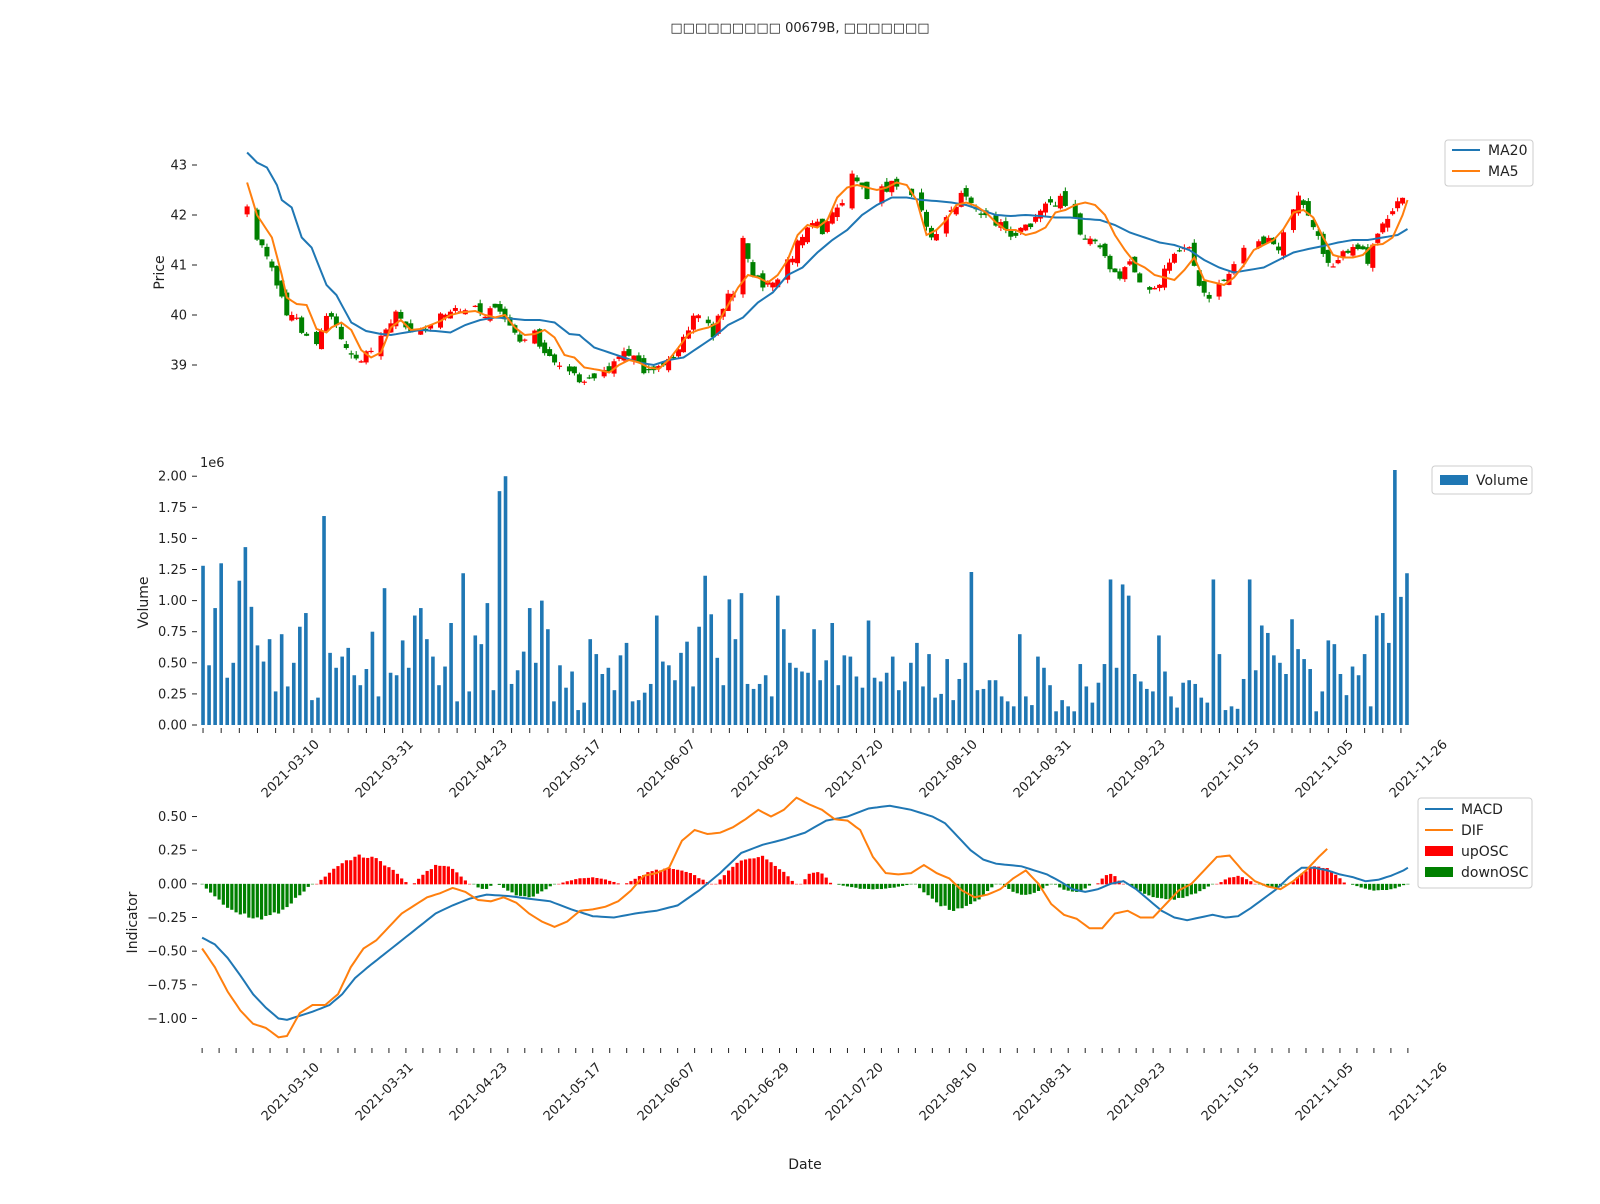  I want to click on volume-offset-label: 1e6, so click(212, 463).